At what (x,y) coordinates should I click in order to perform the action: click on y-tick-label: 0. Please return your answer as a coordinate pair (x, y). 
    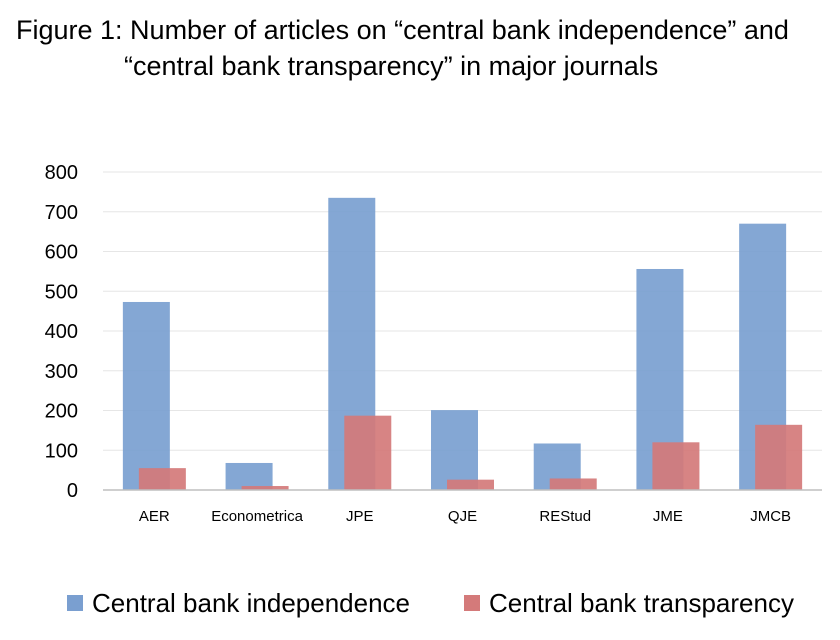
    Looking at the image, I should click on (72, 491).